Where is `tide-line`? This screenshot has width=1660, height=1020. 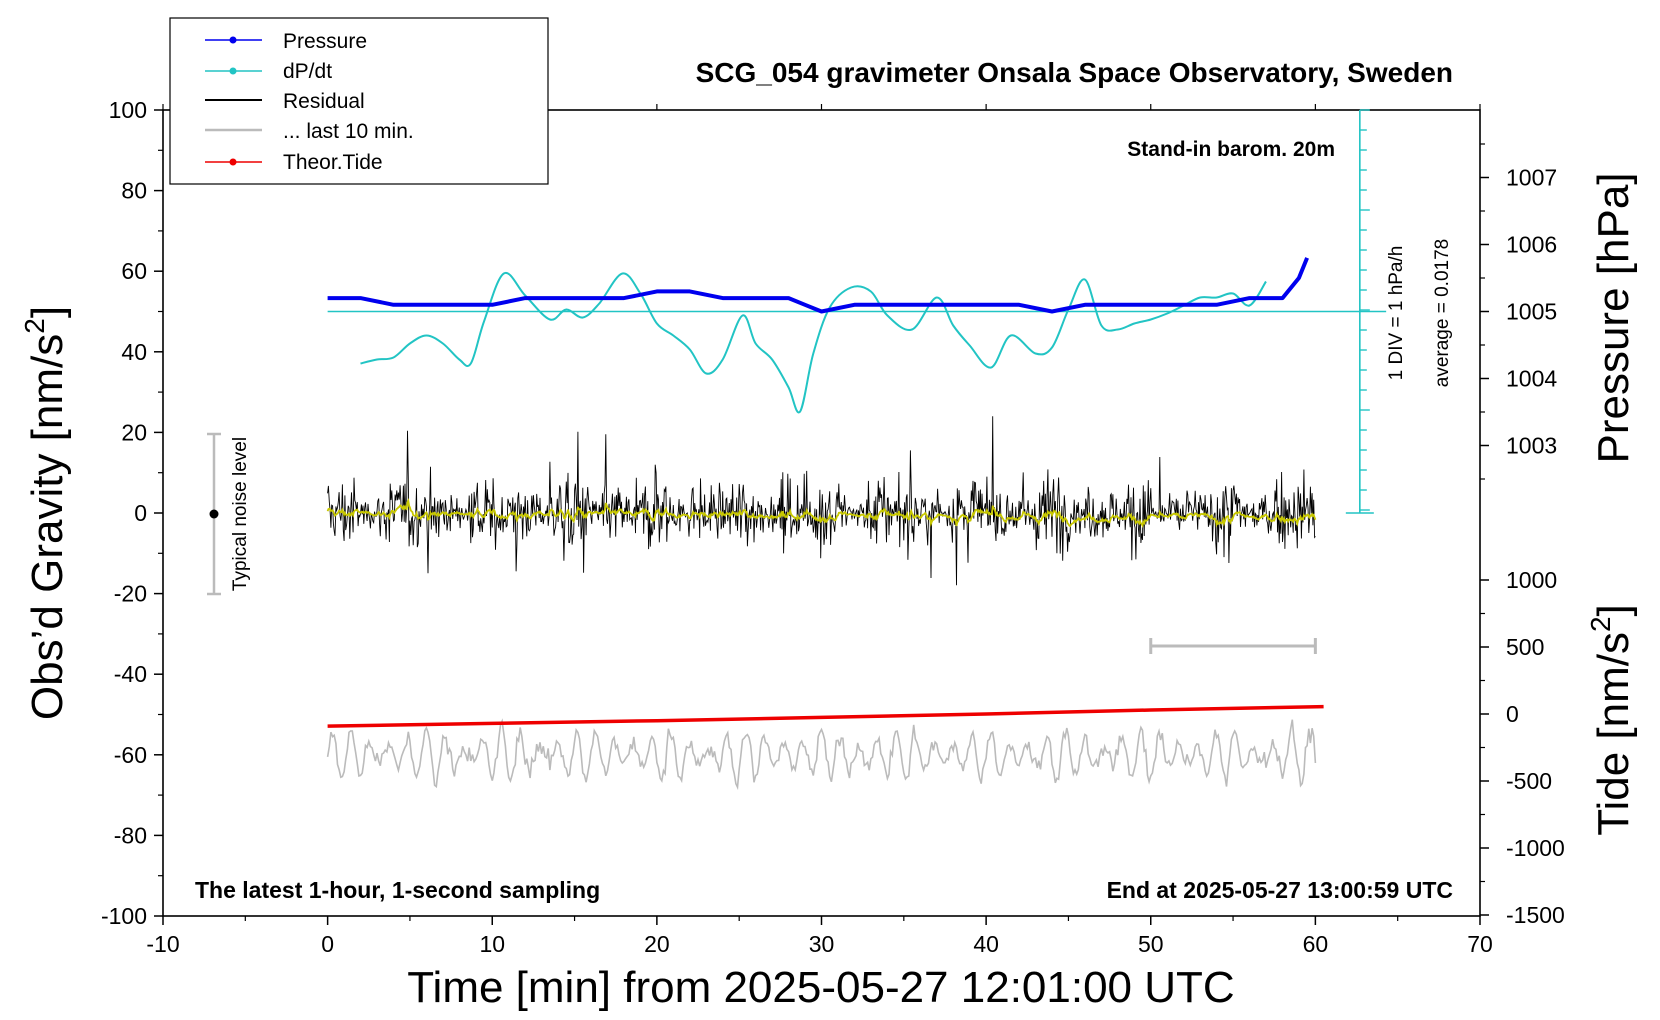
tide-line is located at coordinates (825, 716).